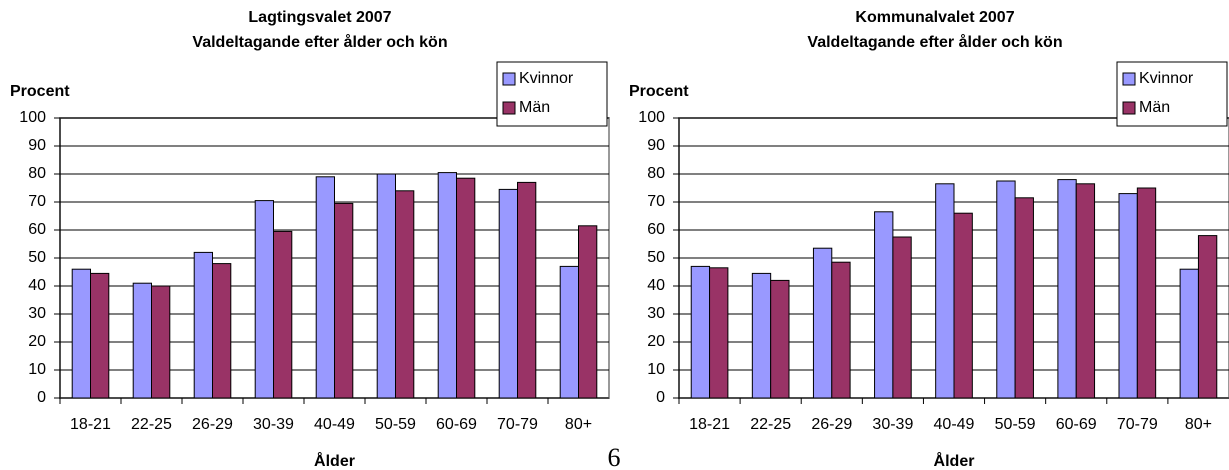 The width and height of the screenshot is (1229, 470). I want to click on chart-title: Kommunalvalet 2007, so click(934, 17).